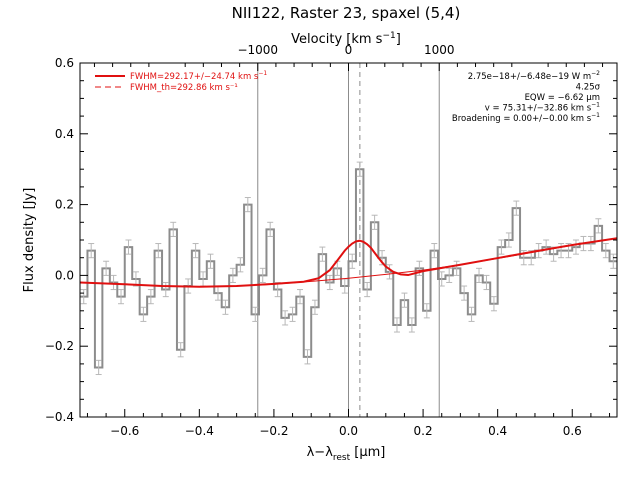  What do you see at coordinates (59, 346) in the screenshot?
I see `y-tick-label: −0.2` at bounding box center [59, 346].